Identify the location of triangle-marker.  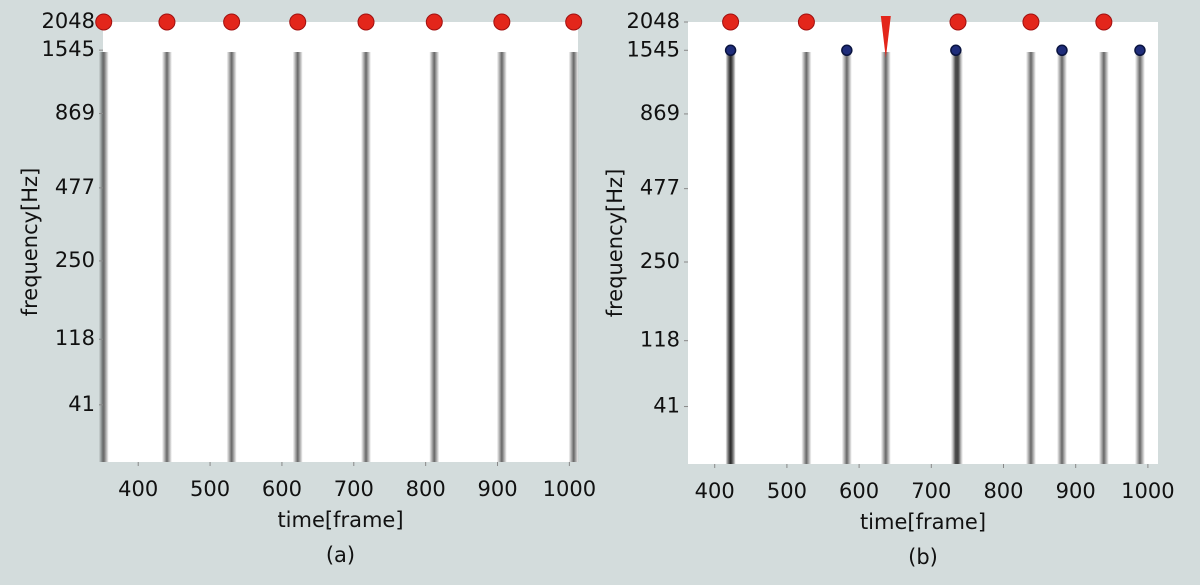
(885, 37).